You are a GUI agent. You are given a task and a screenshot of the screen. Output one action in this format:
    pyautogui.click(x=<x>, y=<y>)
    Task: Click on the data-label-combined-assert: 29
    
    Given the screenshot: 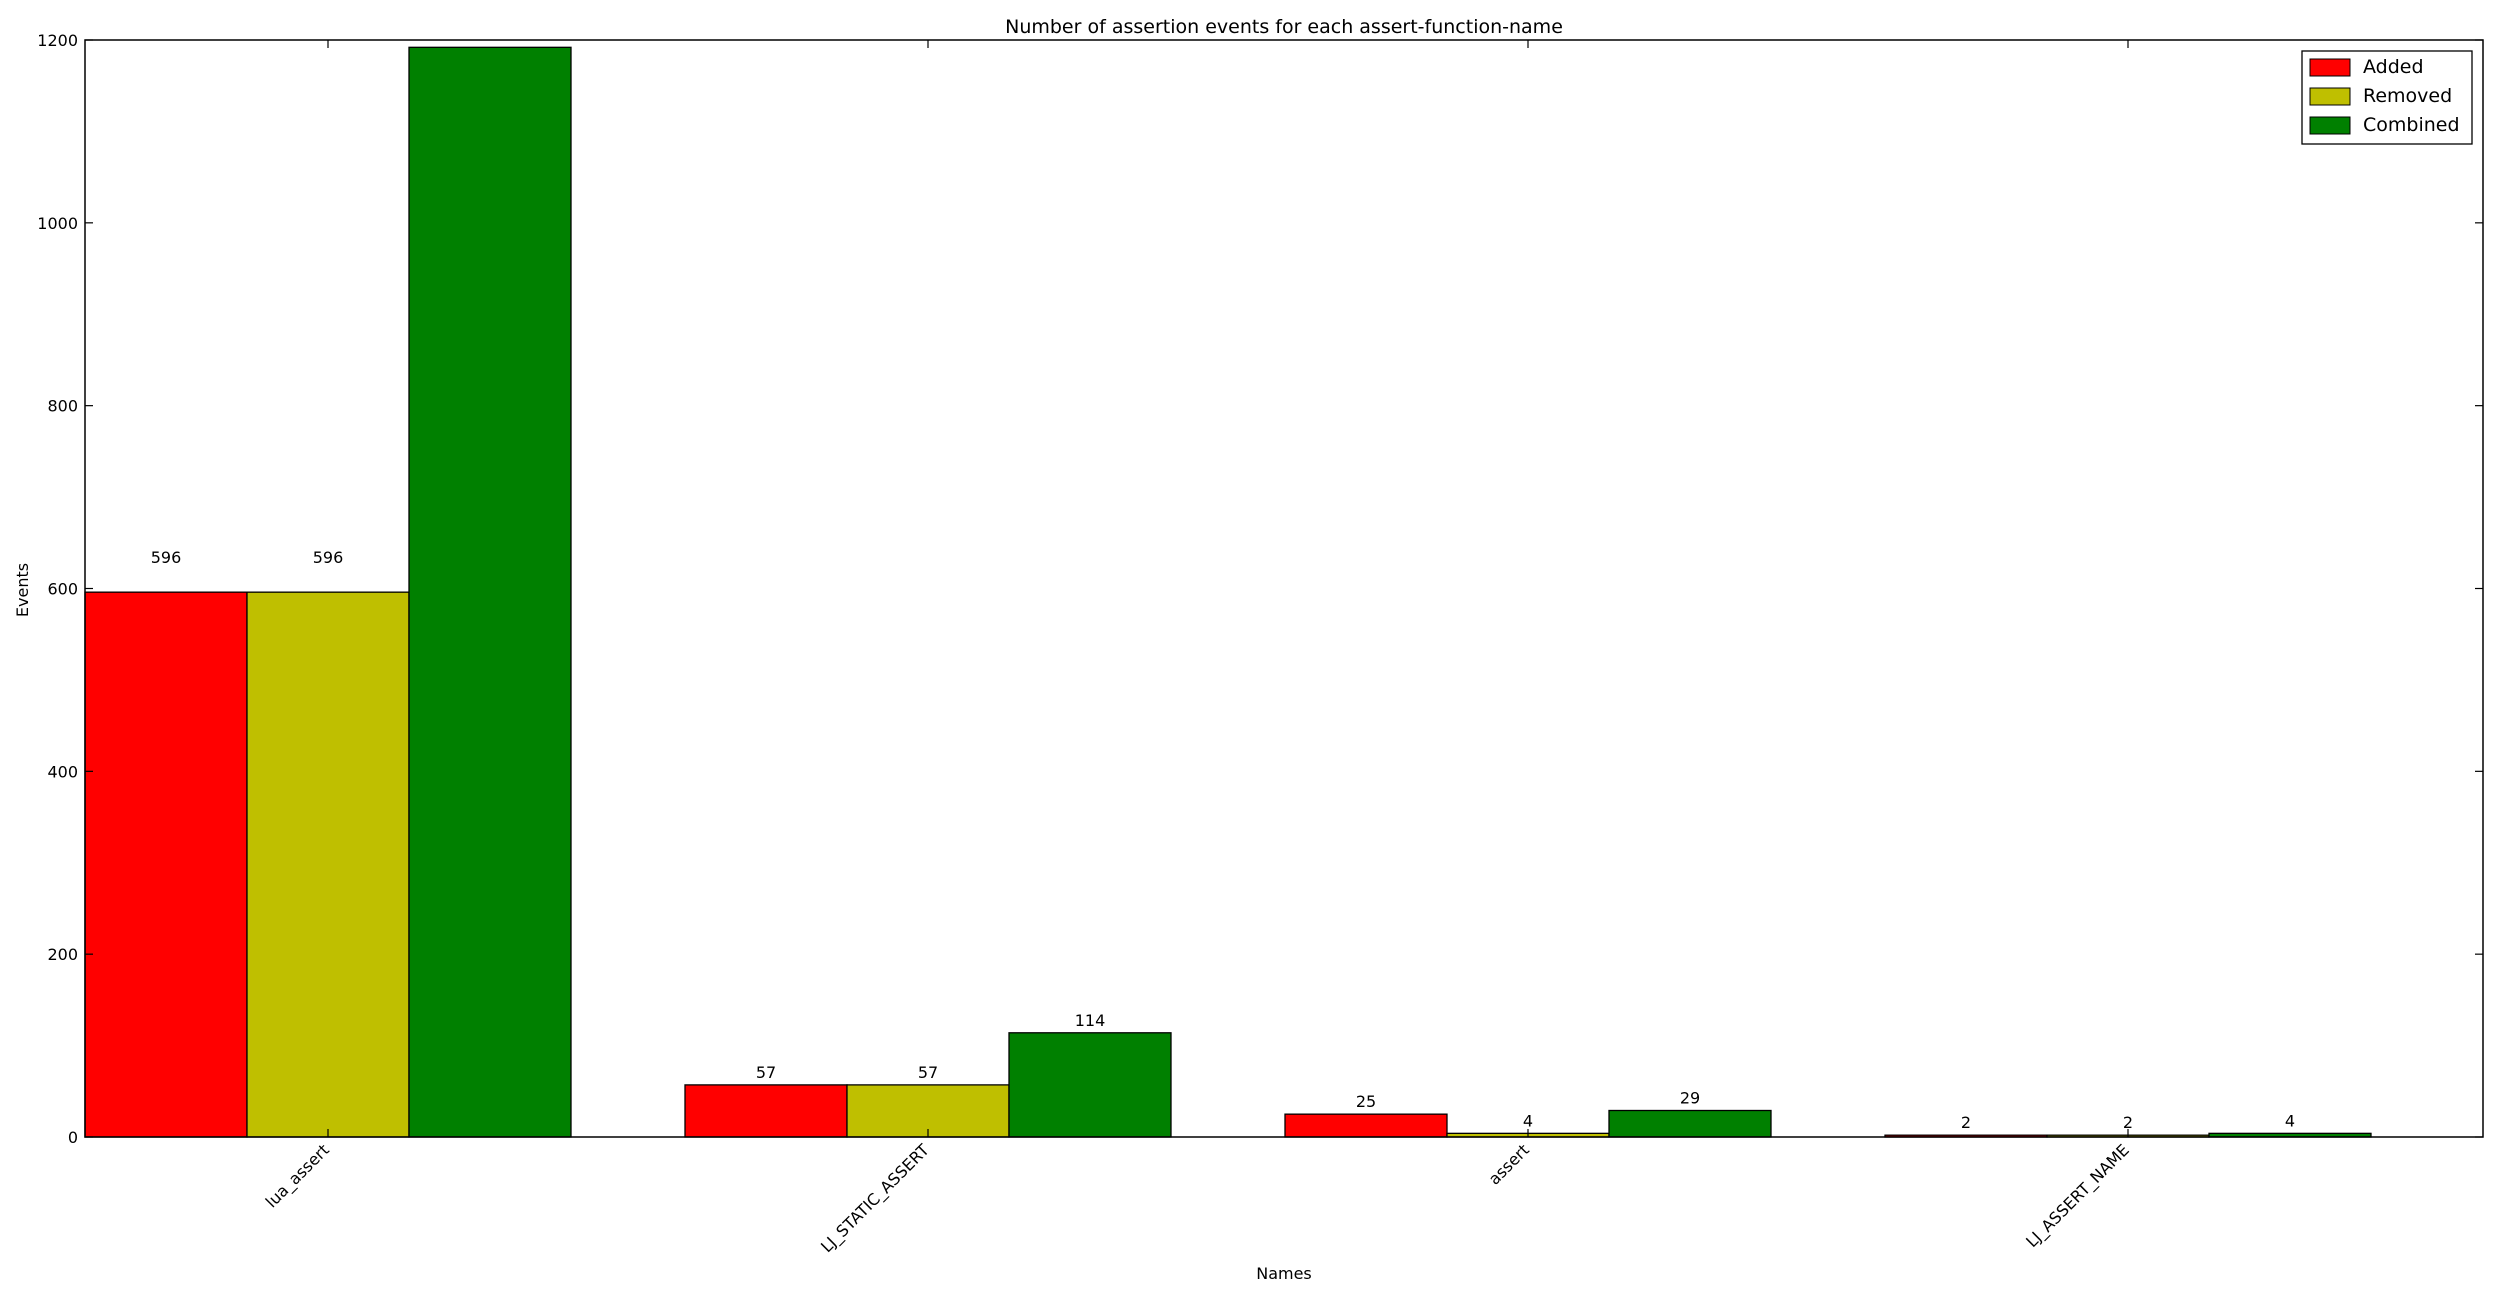 What is the action you would take?
    pyautogui.click(x=1690, y=1097)
    